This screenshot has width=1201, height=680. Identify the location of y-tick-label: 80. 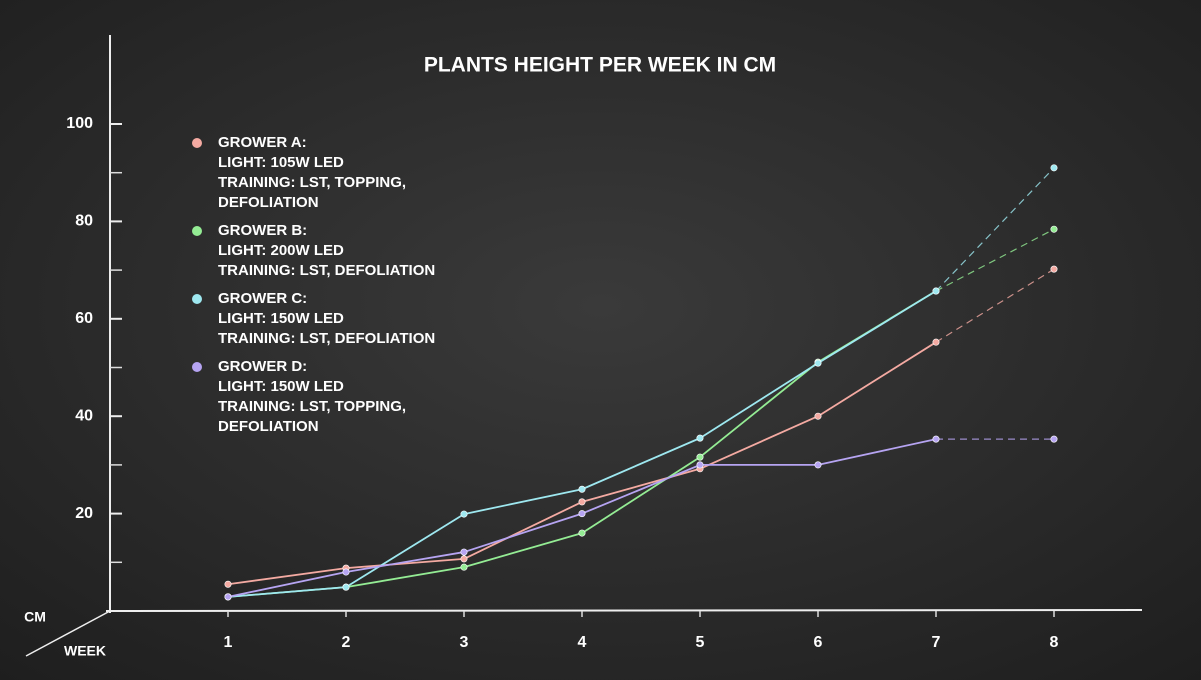
(84, 221).